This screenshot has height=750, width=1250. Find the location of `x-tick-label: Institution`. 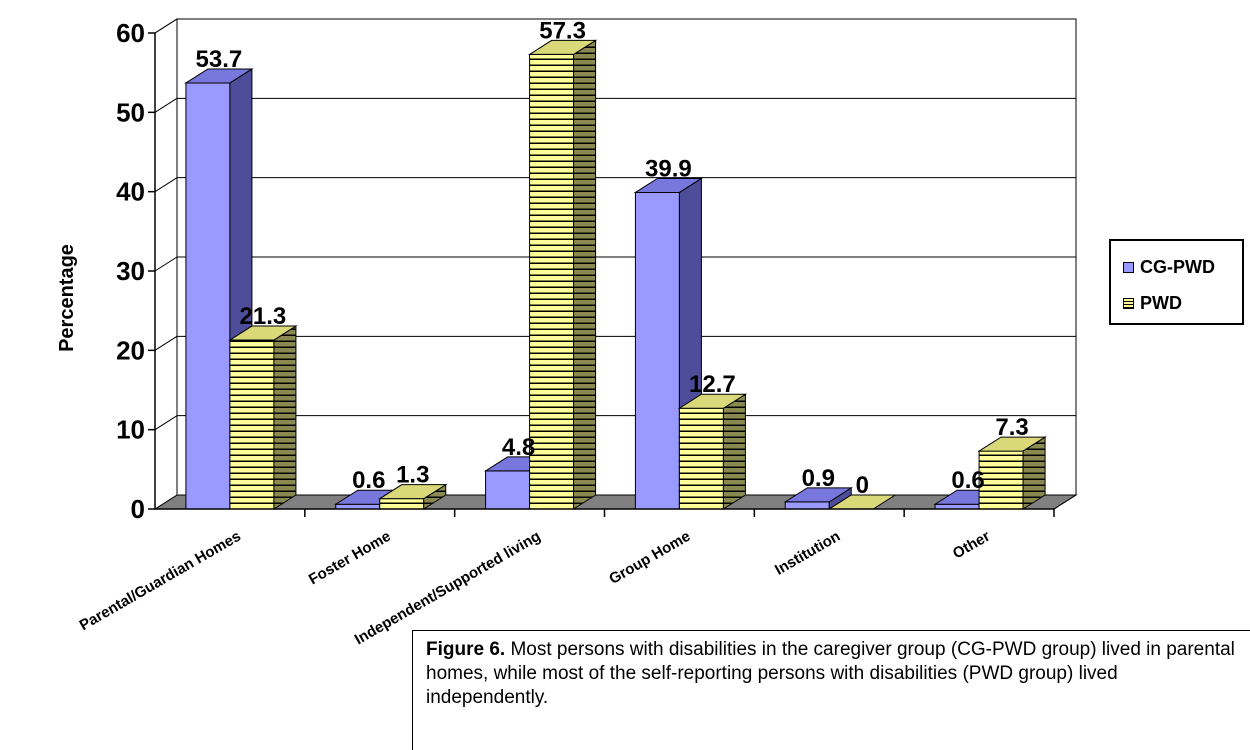

x-tick-label: Institution is located at coordinates (807, 553).